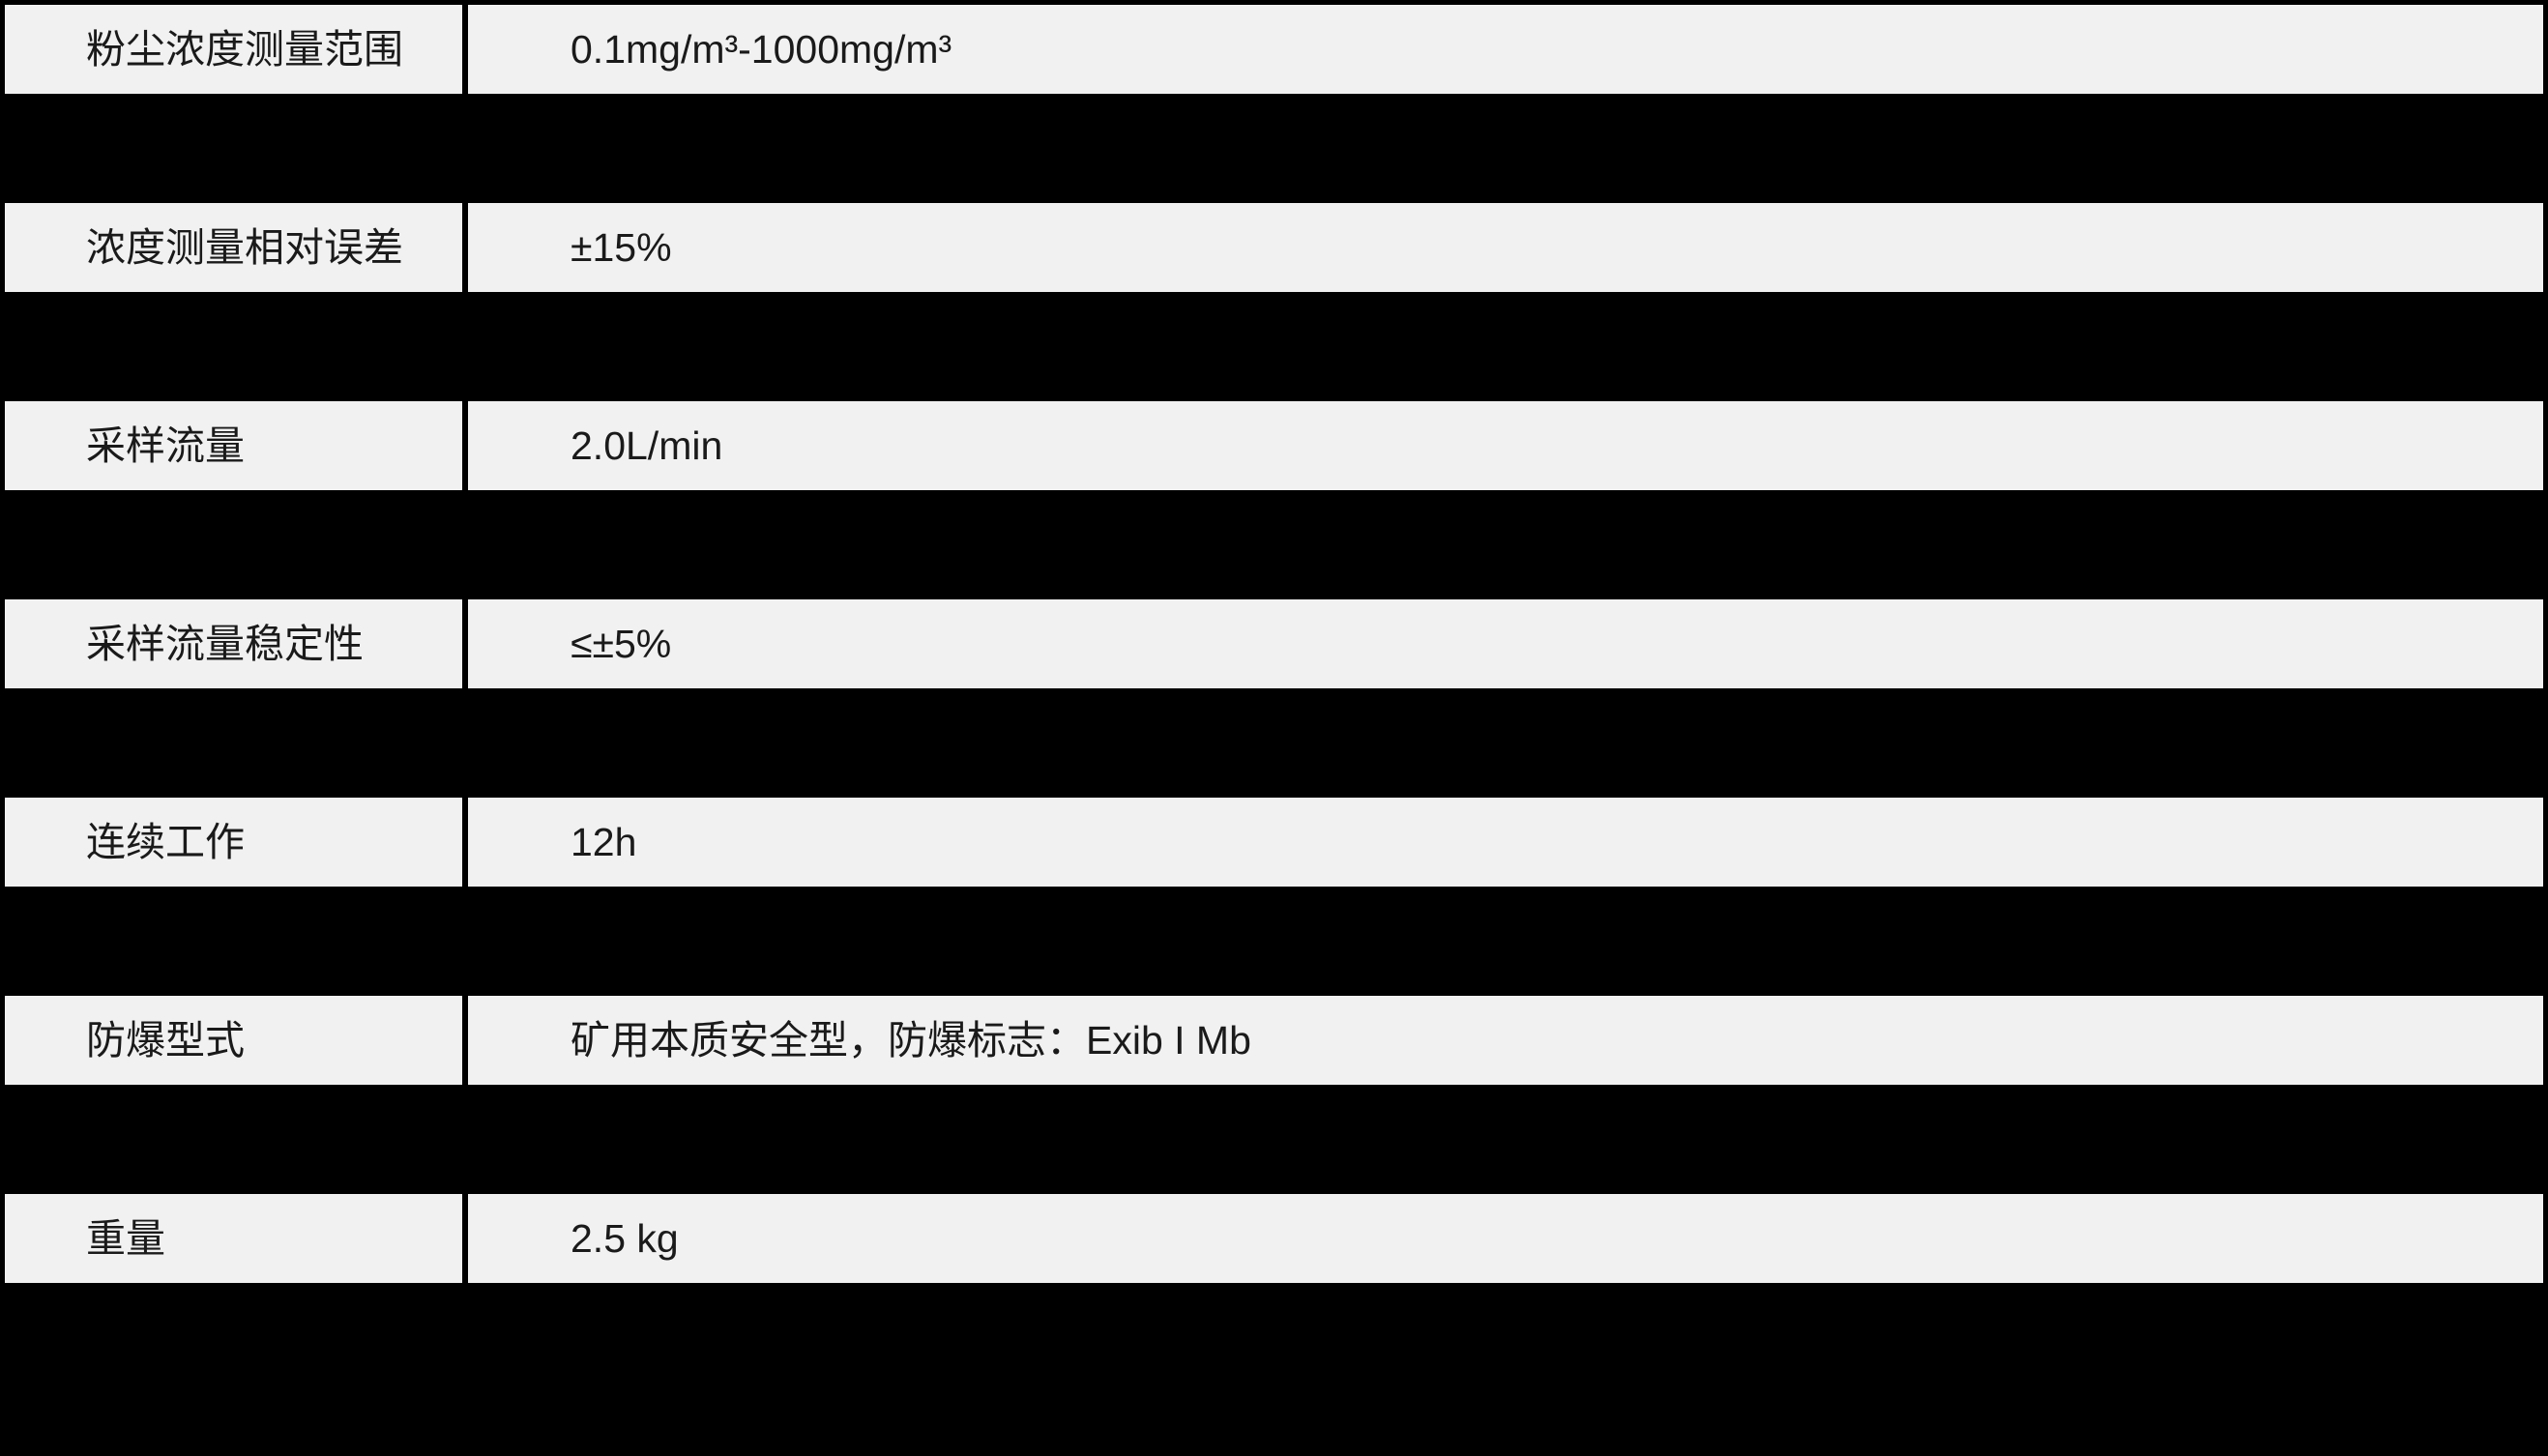  What do you see at coordinates (233, 50) in the screenshot?
I see `spec-label: 粉尘浓度测量范围` at bounding box center [233, 50].